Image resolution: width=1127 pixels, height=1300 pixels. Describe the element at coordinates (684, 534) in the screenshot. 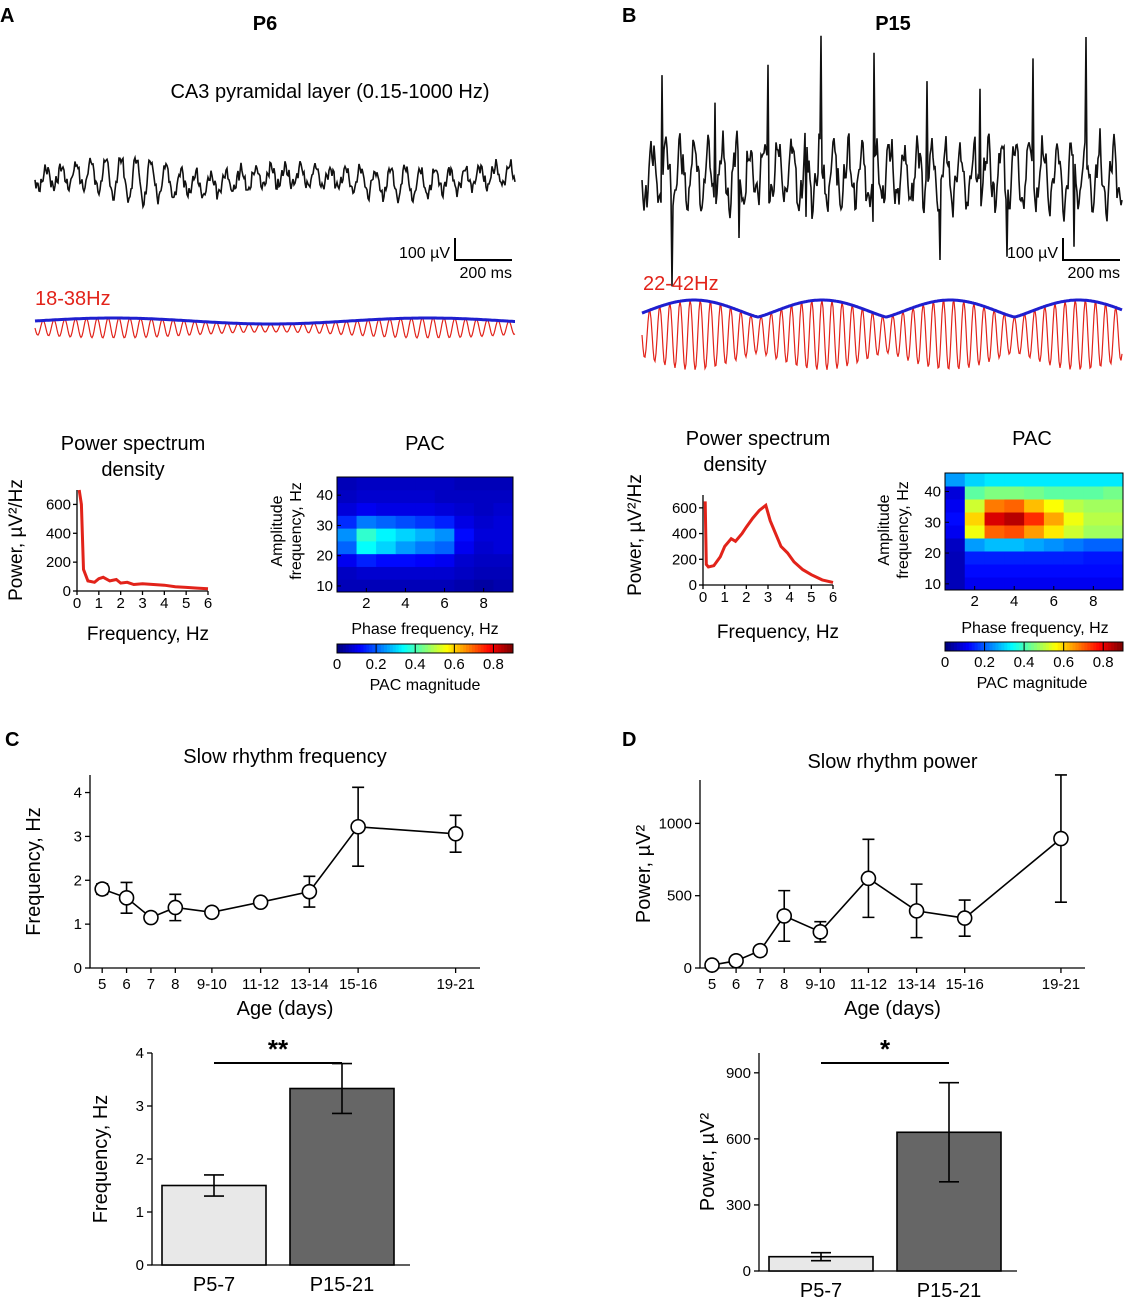

I see `psd-ytick-label: 400` at that location.